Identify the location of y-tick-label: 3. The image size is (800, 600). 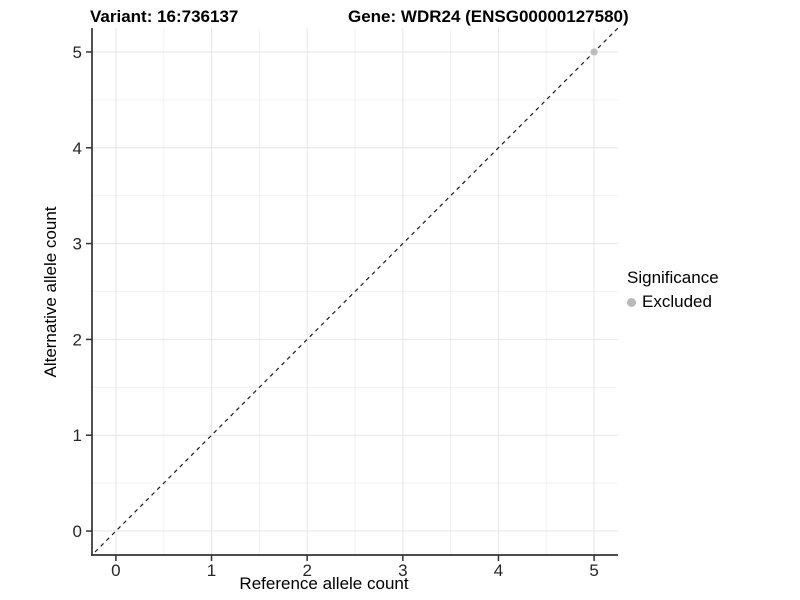
(77, 244).